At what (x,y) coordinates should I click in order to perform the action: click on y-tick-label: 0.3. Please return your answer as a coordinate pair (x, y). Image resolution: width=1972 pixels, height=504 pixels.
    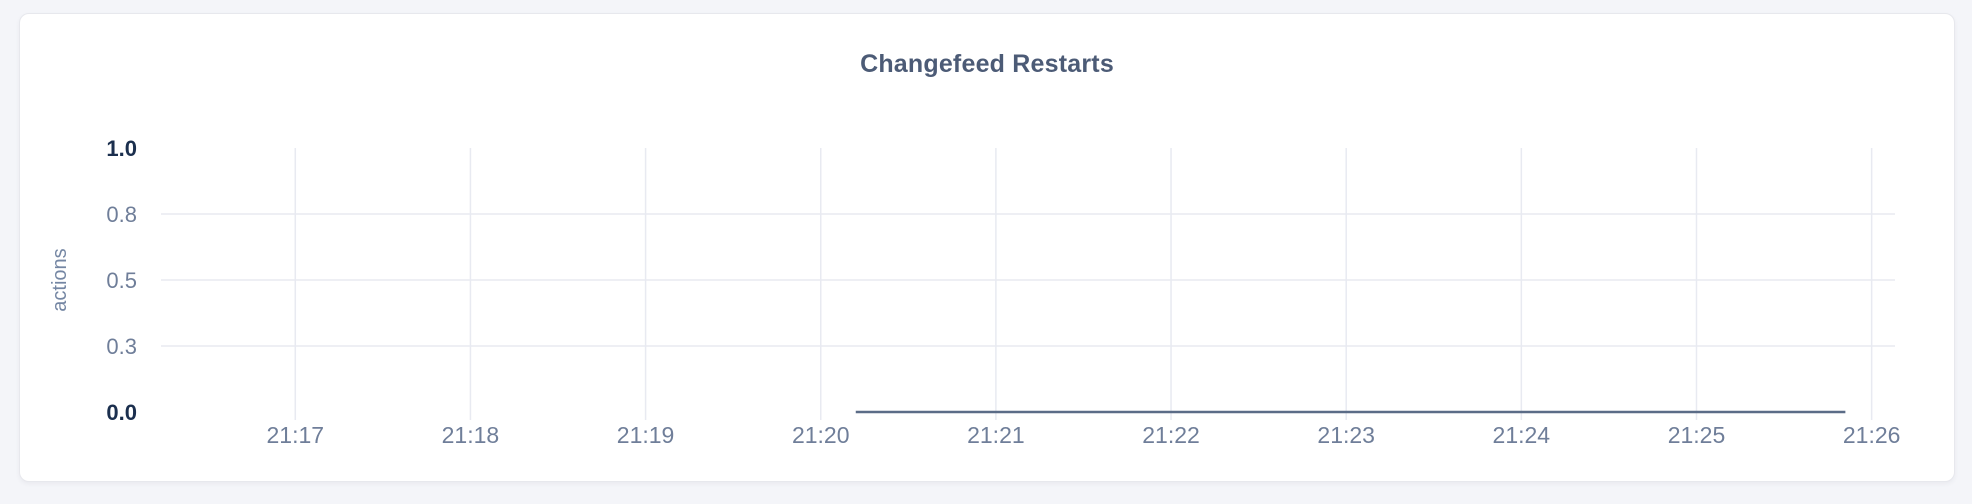
    Looking at the image, I should click on (121, 346).